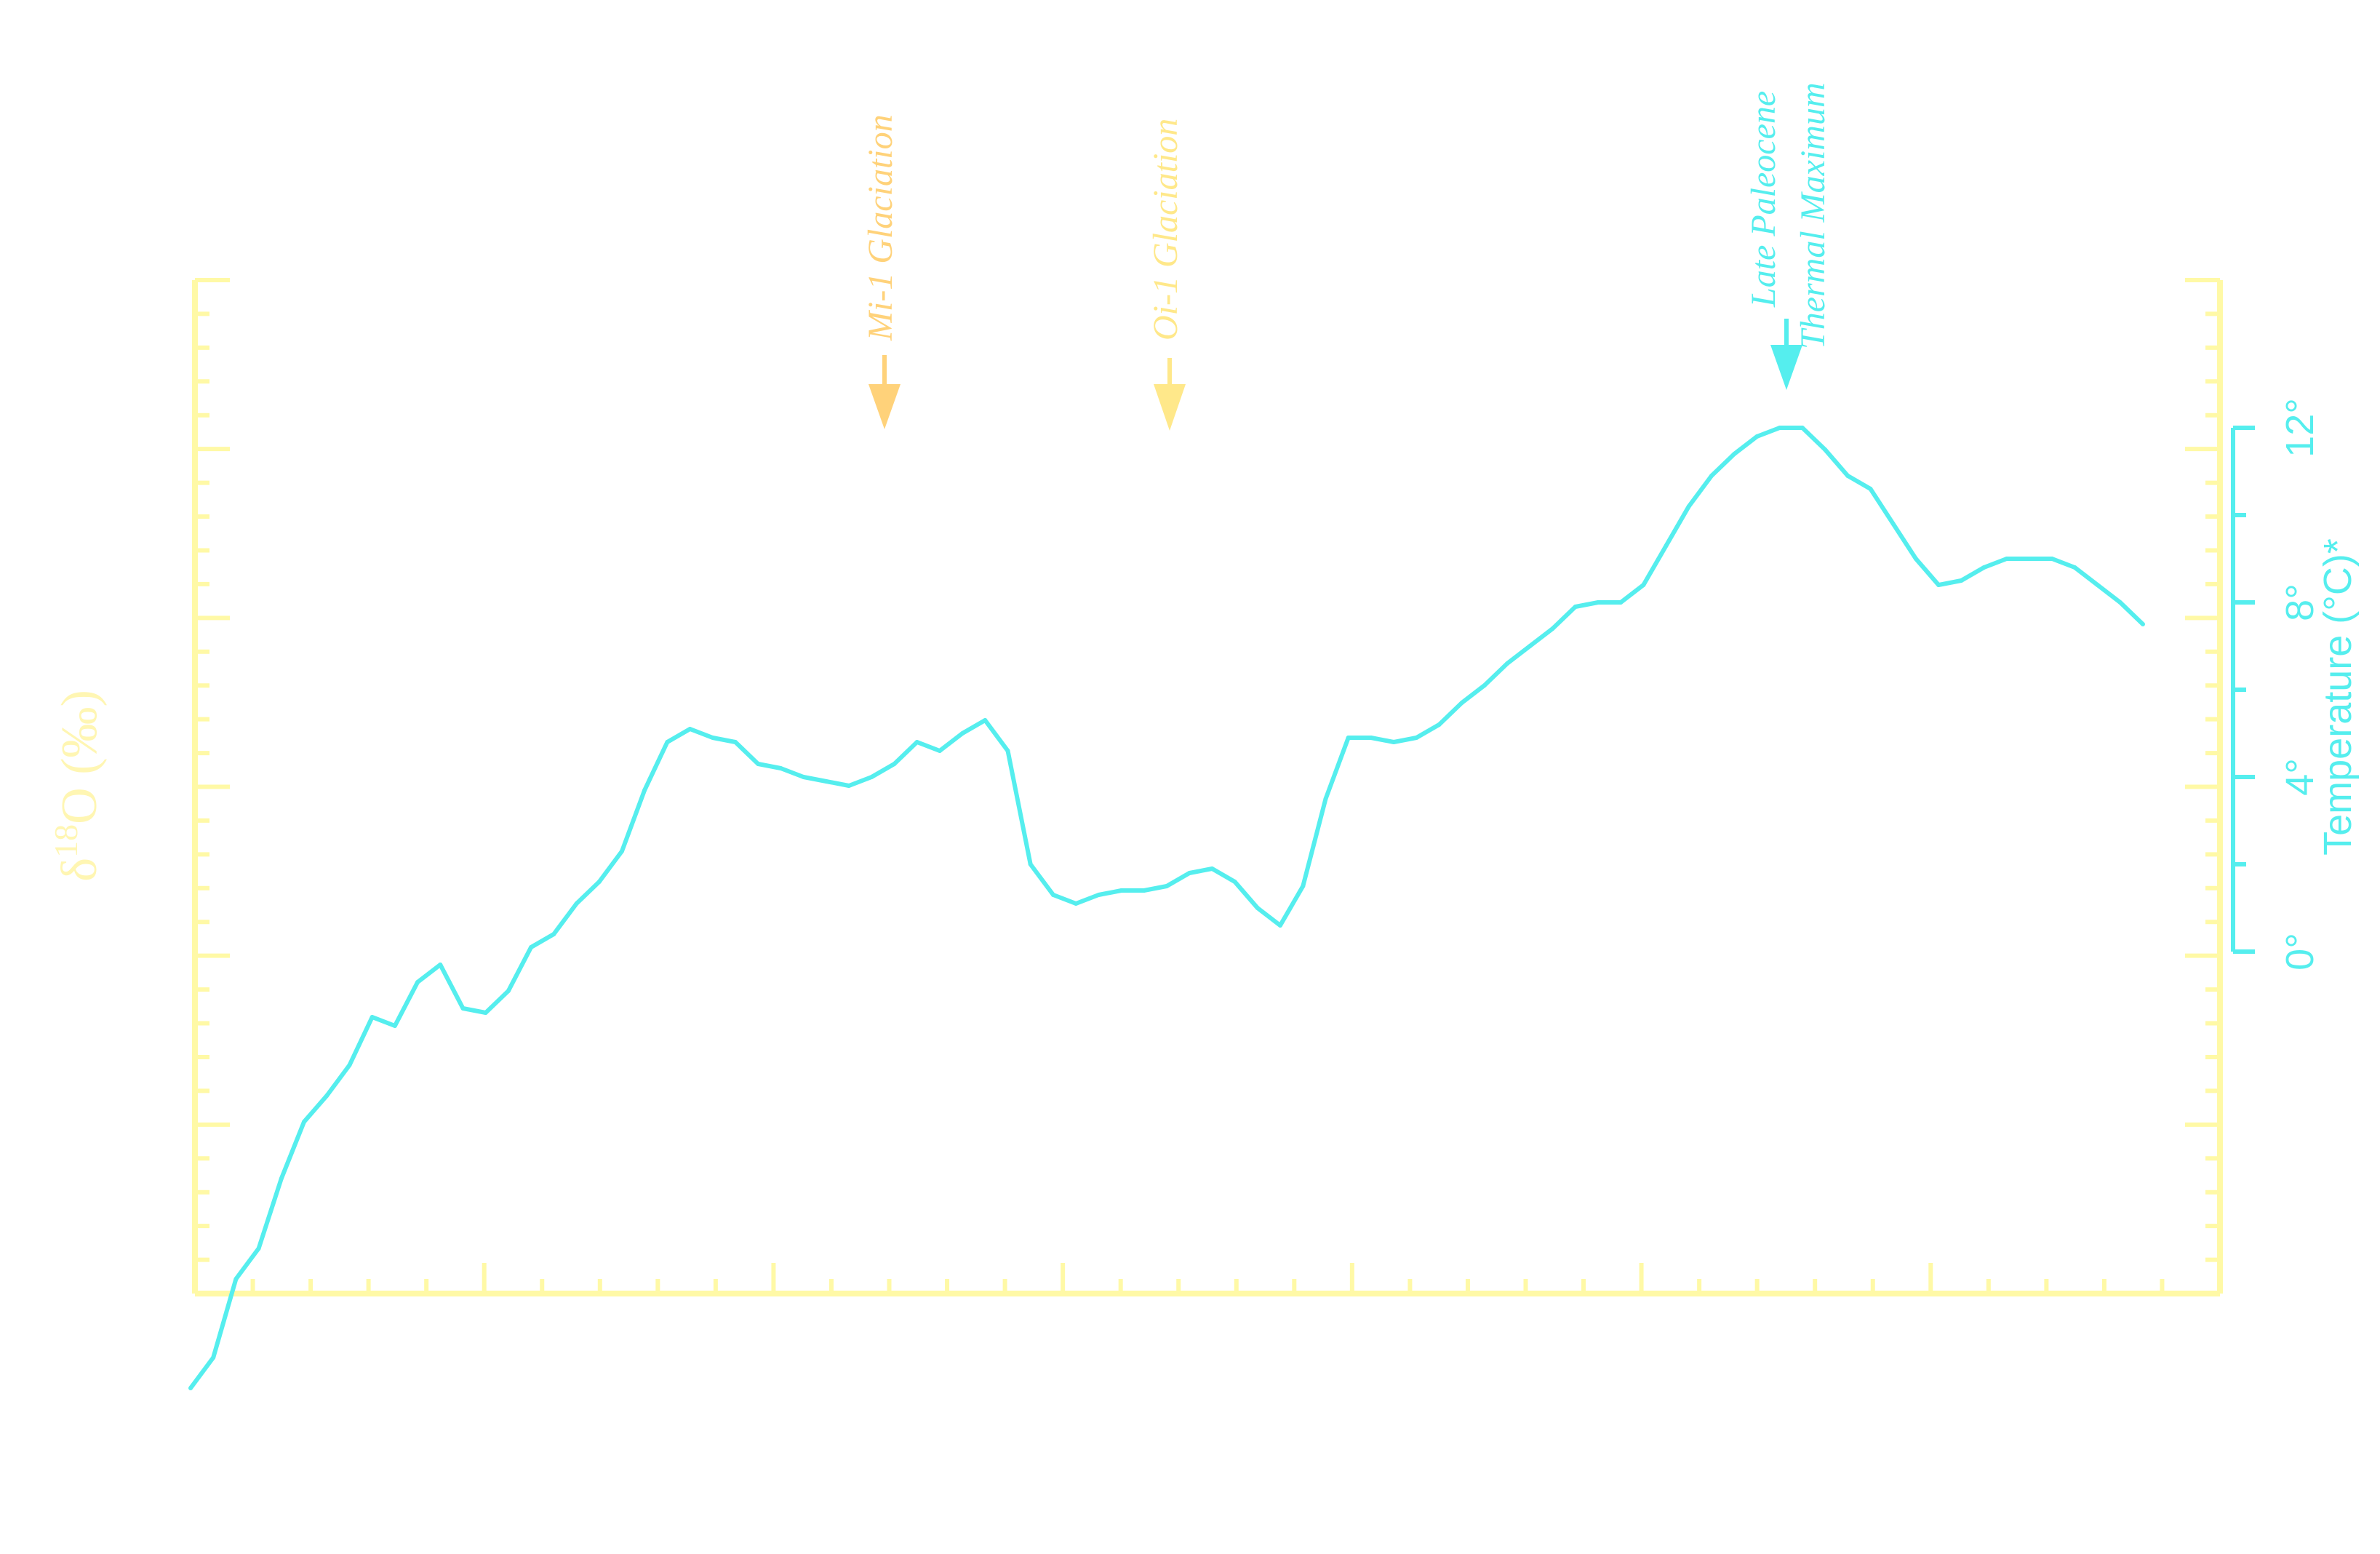  What do you see at coordinates (1788, 236) in the screenshot?
I see `petm-annotation: Late Paleocene Thermal Maximum` at bounding box center [1788, 236].